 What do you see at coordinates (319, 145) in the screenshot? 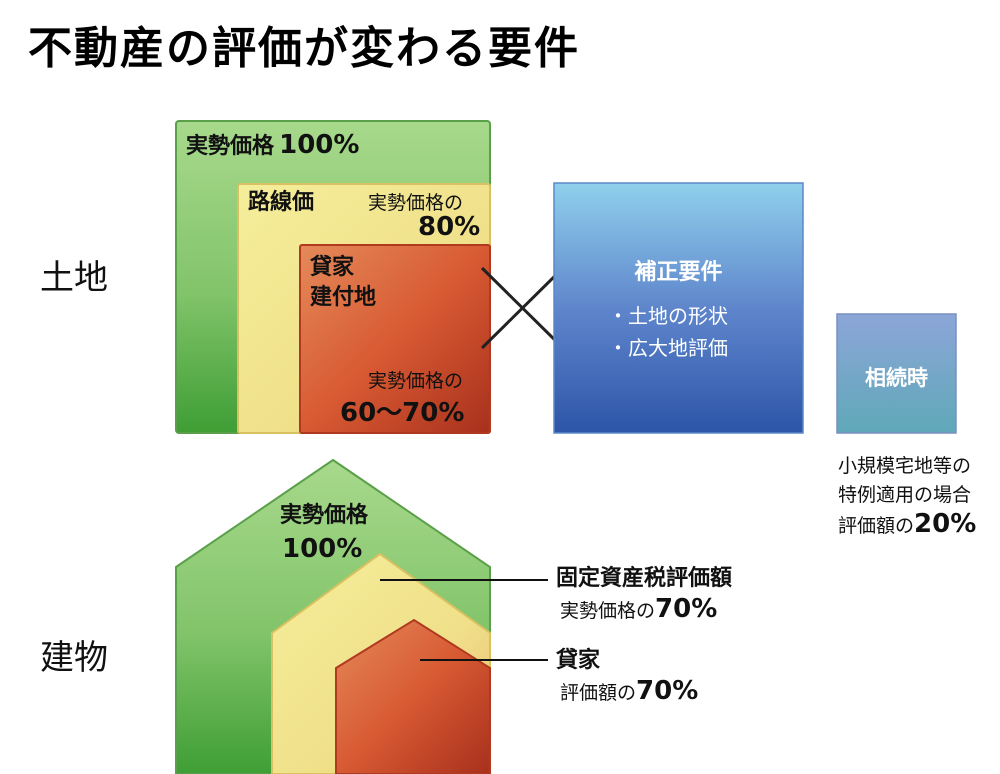
I see `land-market-value: 100%` at bounding box center [319, 145].